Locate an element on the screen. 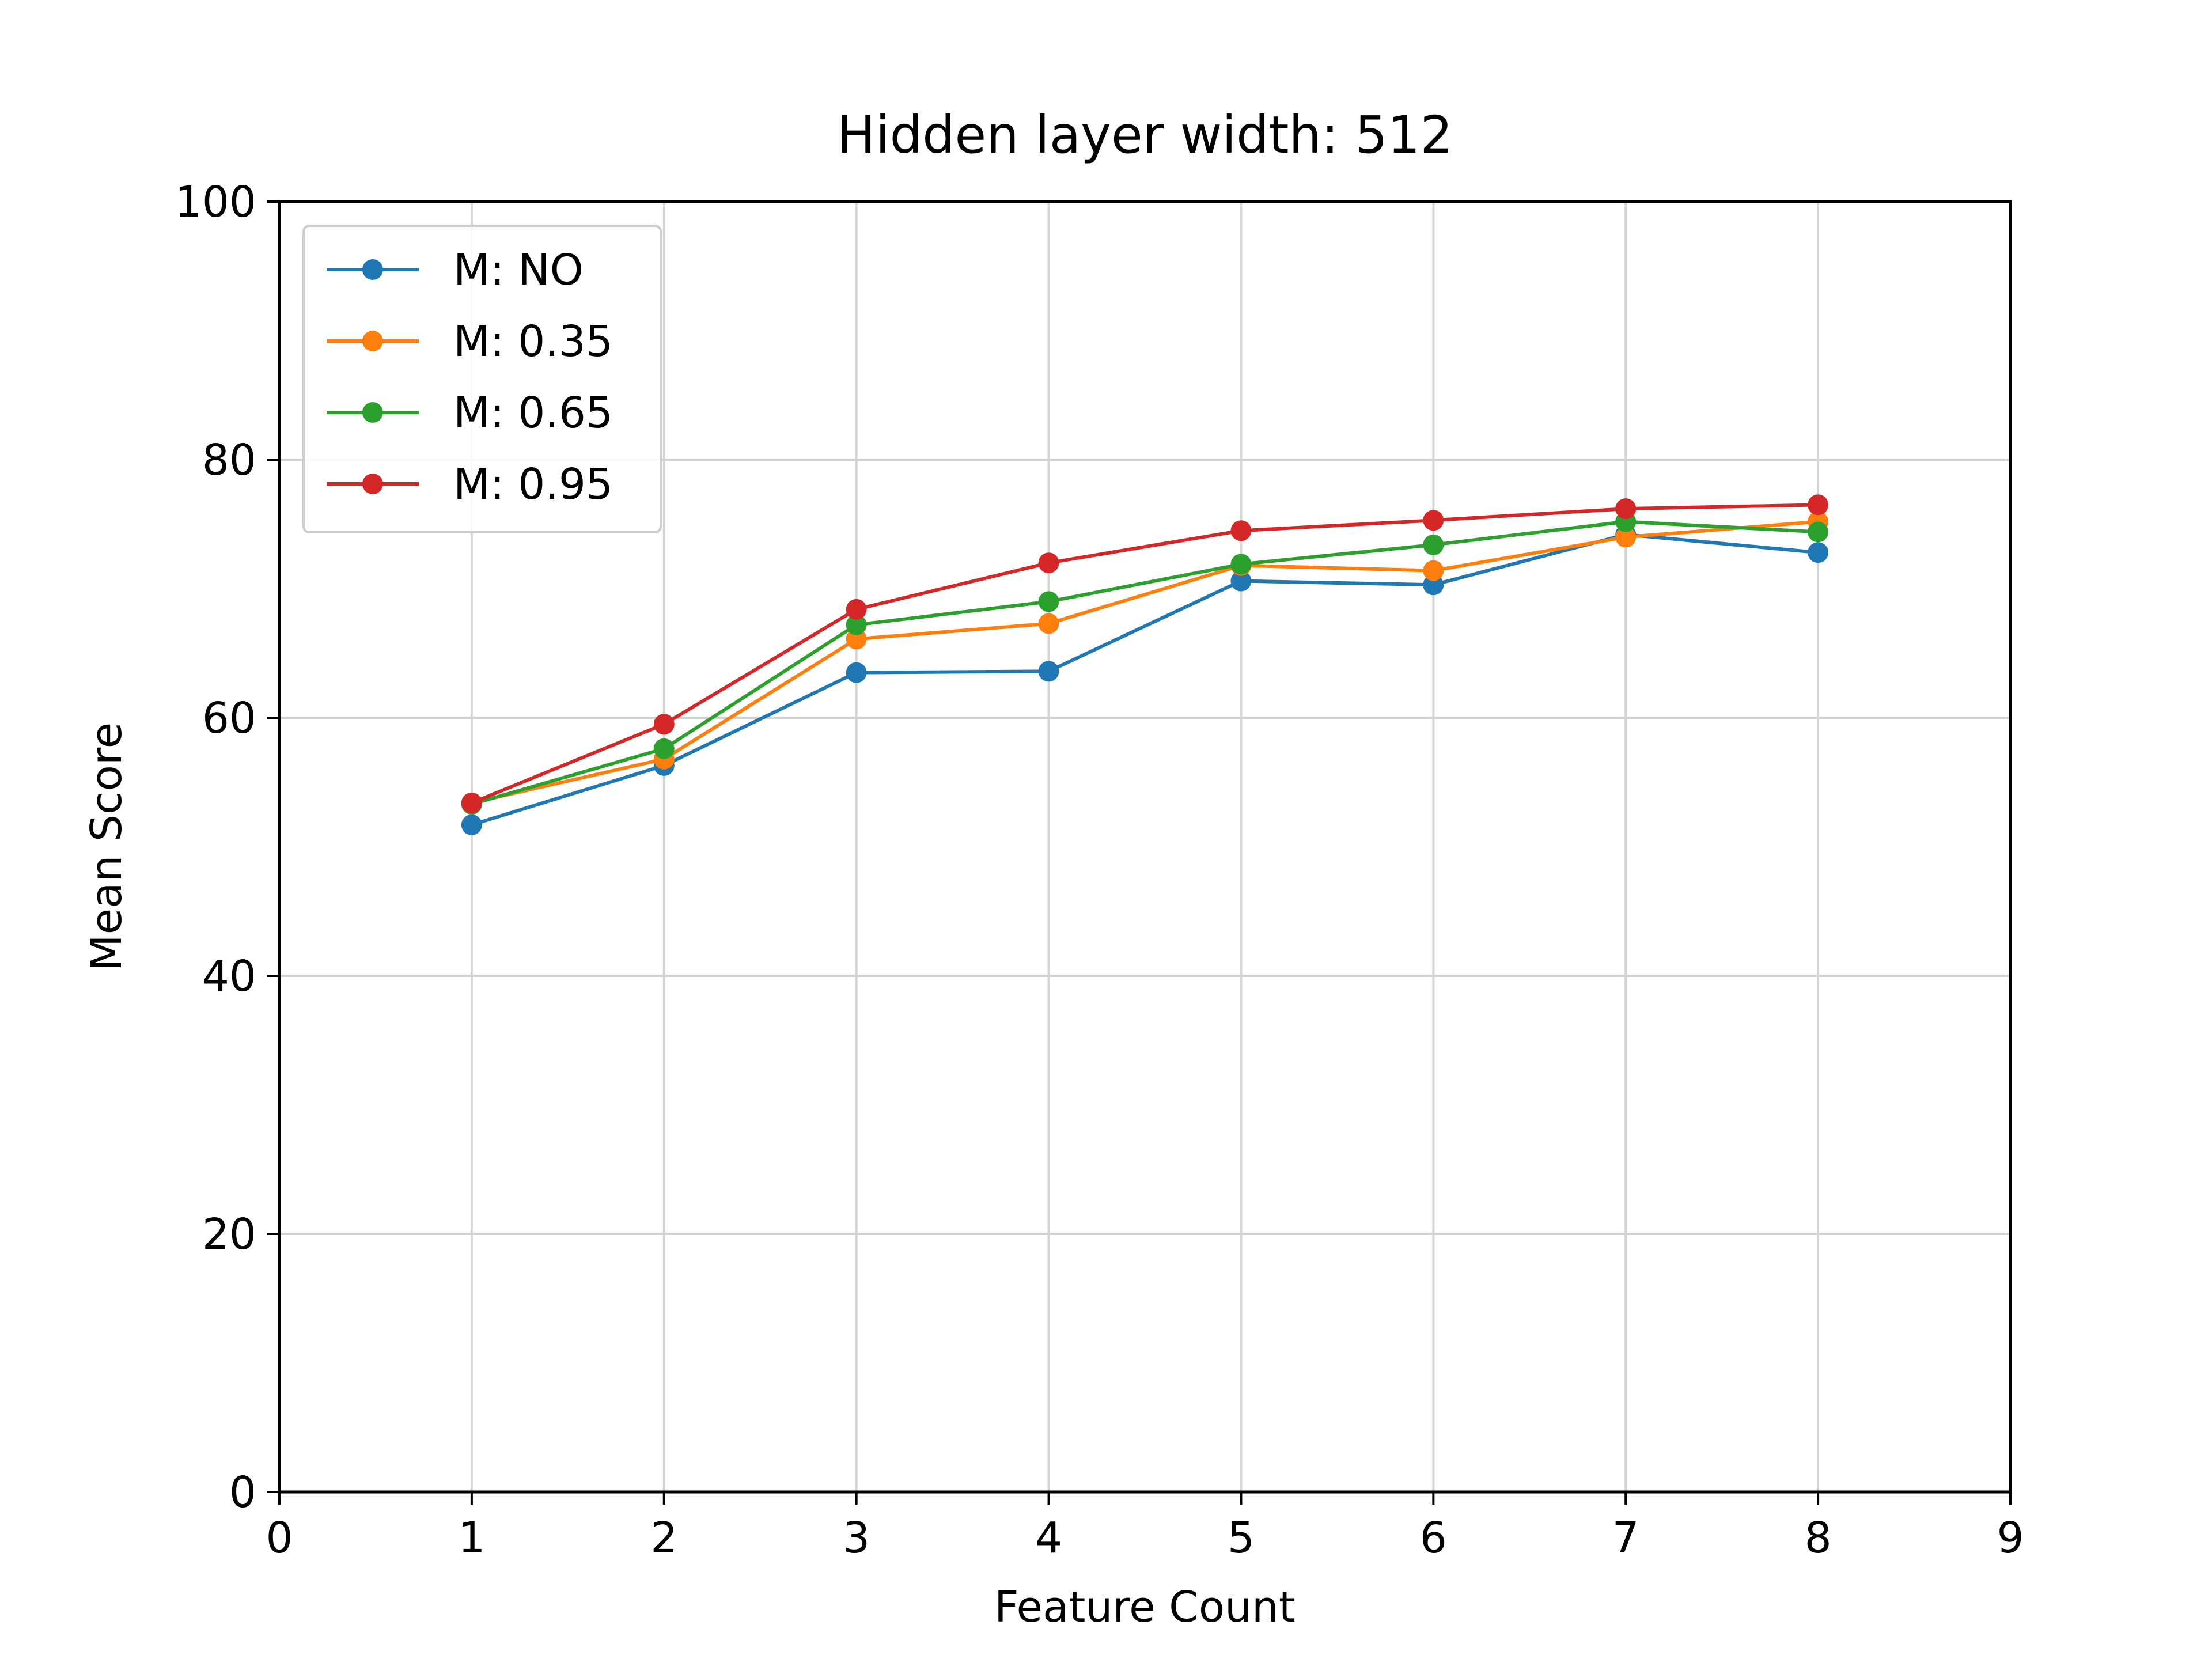 Image resolution: width=2212 pixels, height=1659 pixels. x-axis-label: Feature Count is located at coordinates (1145, 1607).